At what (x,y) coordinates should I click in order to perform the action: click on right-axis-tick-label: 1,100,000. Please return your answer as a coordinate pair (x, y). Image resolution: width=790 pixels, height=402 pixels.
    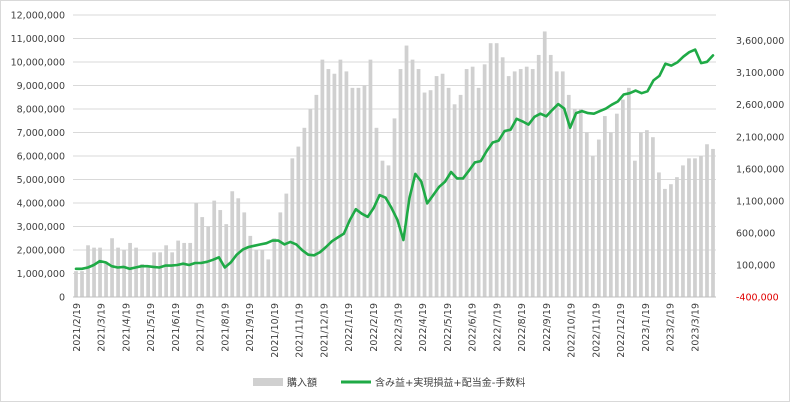
    Looking at the image, I should click on (760, 201).